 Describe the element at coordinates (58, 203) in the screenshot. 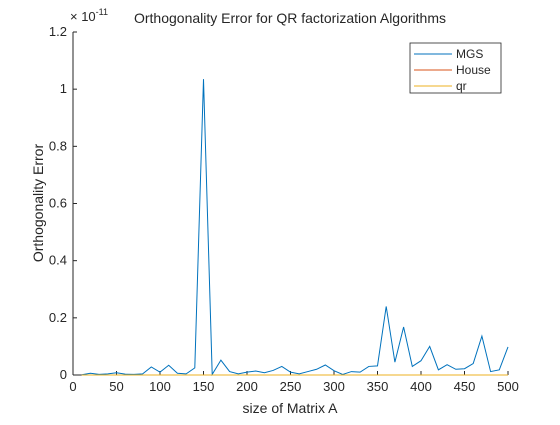

I see `y-tick-label: 0.6` at that location.